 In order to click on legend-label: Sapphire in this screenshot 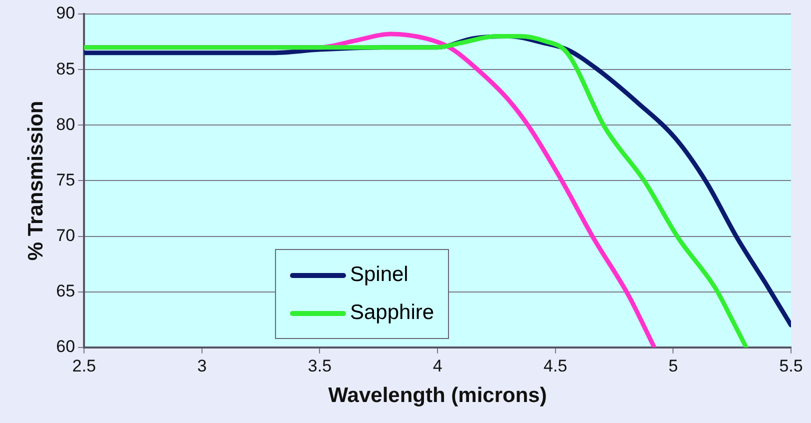, I will do `click(392, 313)`.